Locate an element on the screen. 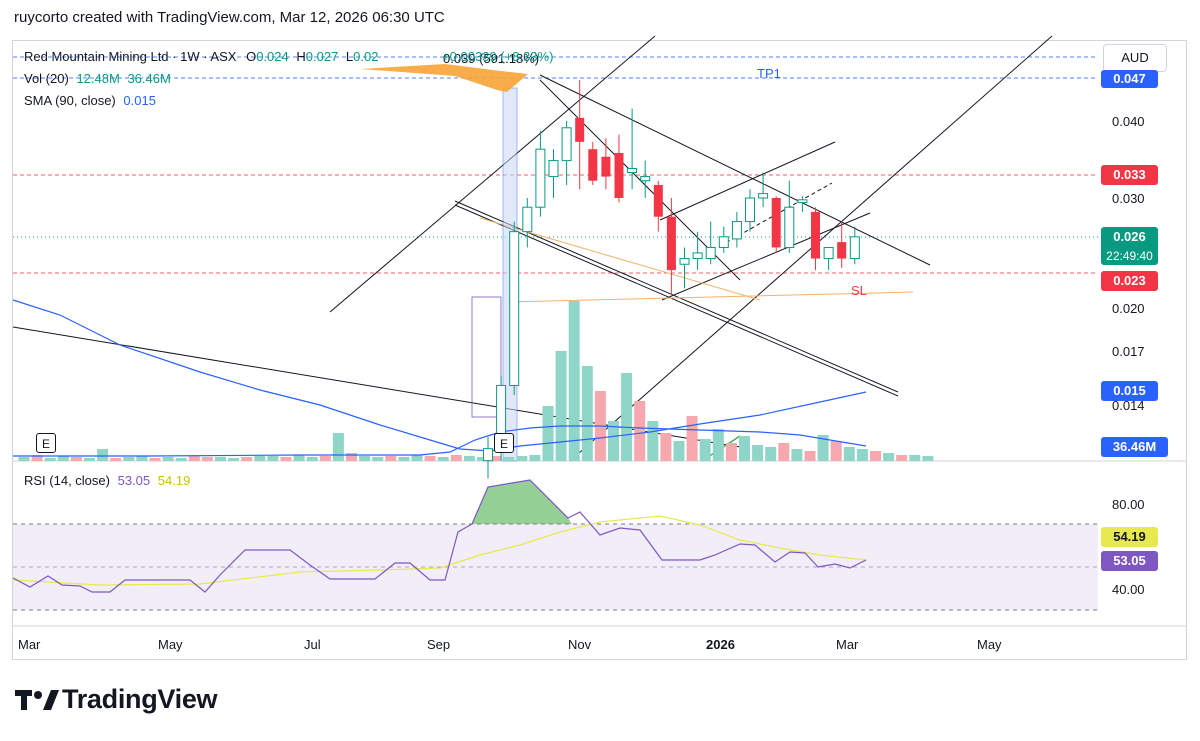 This screenshot has width=1200, height=741. currency-button: AUD is located at coordinates (1135, 58).